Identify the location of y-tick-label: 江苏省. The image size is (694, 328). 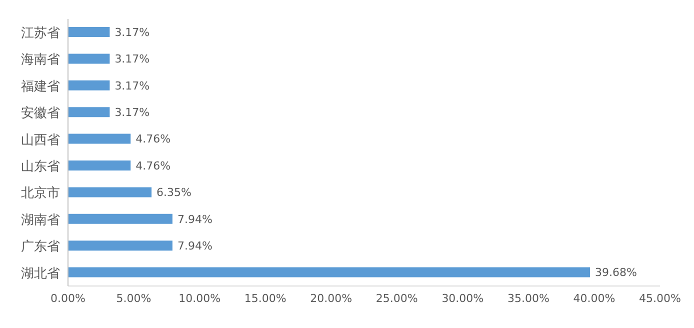
(40, 33).